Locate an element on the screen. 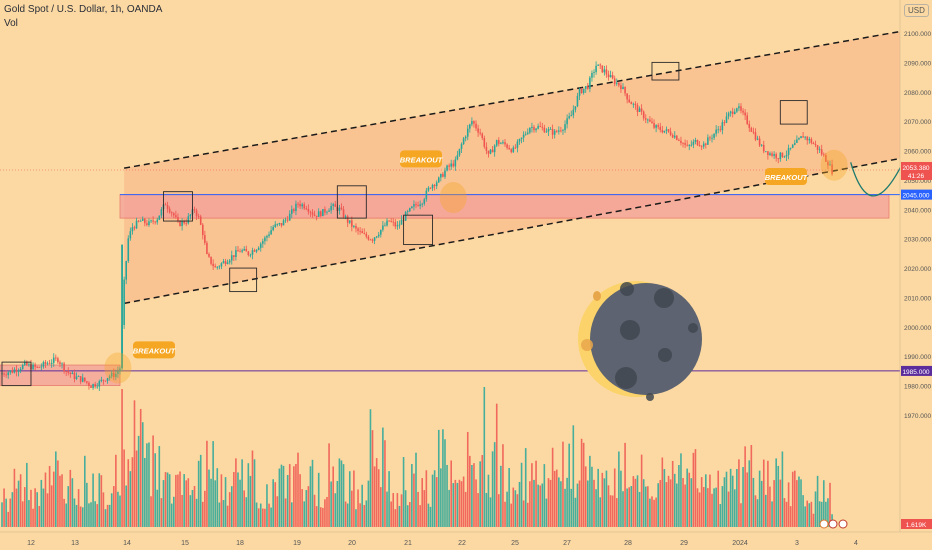 The height and width of the screenshot is (550, 932). last-price-badge is located at coordinates (916, 170).